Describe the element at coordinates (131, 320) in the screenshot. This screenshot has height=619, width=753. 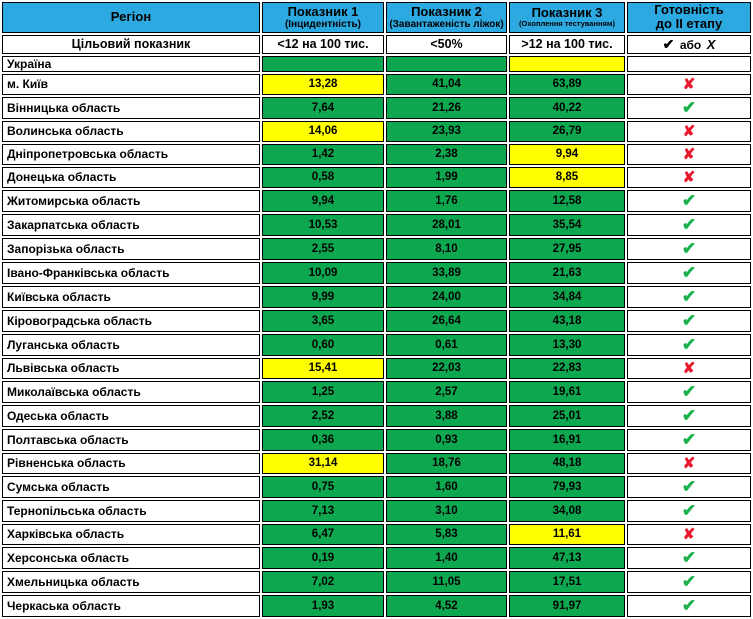
I see `region-cell: Кіровоградська область` at that location.